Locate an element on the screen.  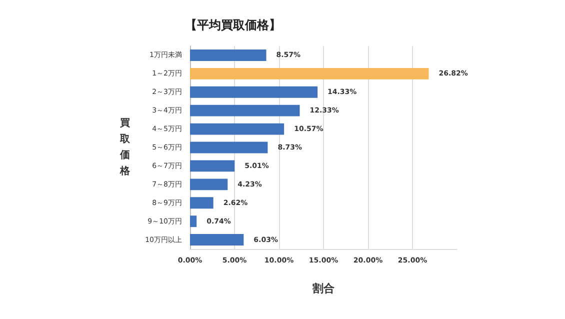
chart-title: 【平均買取価格】 is located at coordinates (233, 25).